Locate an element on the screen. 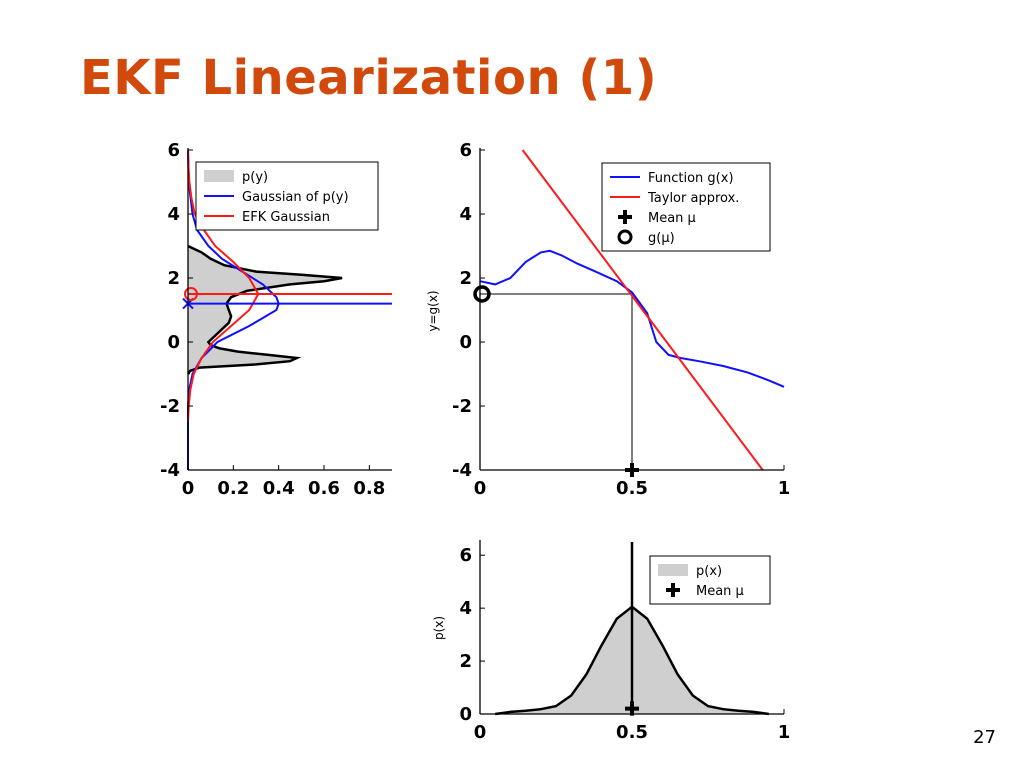  gx-y-tick-label: 2 is located at coordinates (465, 278).